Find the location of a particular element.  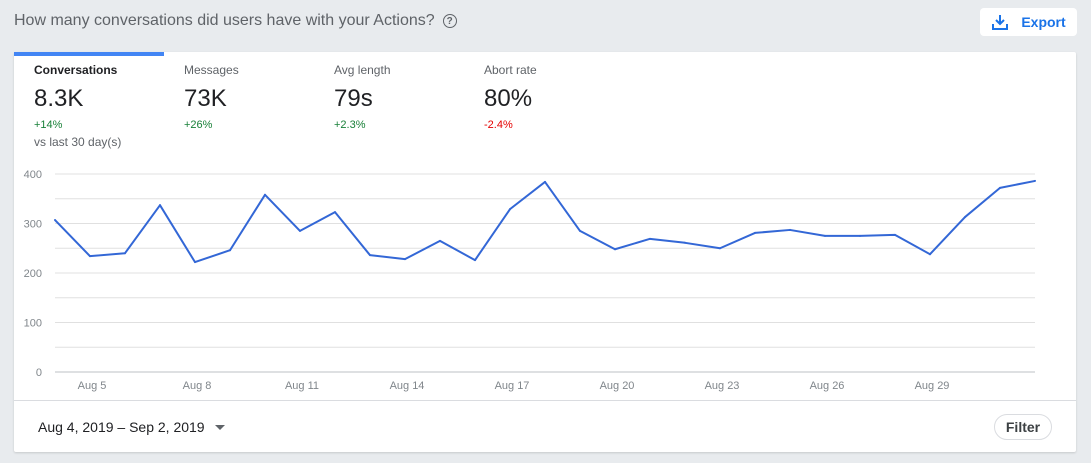

y-tick-label: 0 is located at coordinates (39, 373).